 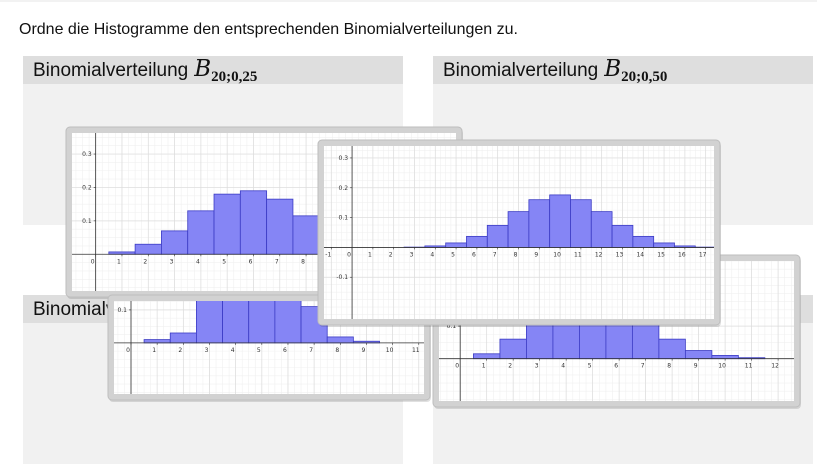 I want to click on x-tick-label: -1, so click(x=328, y=254).